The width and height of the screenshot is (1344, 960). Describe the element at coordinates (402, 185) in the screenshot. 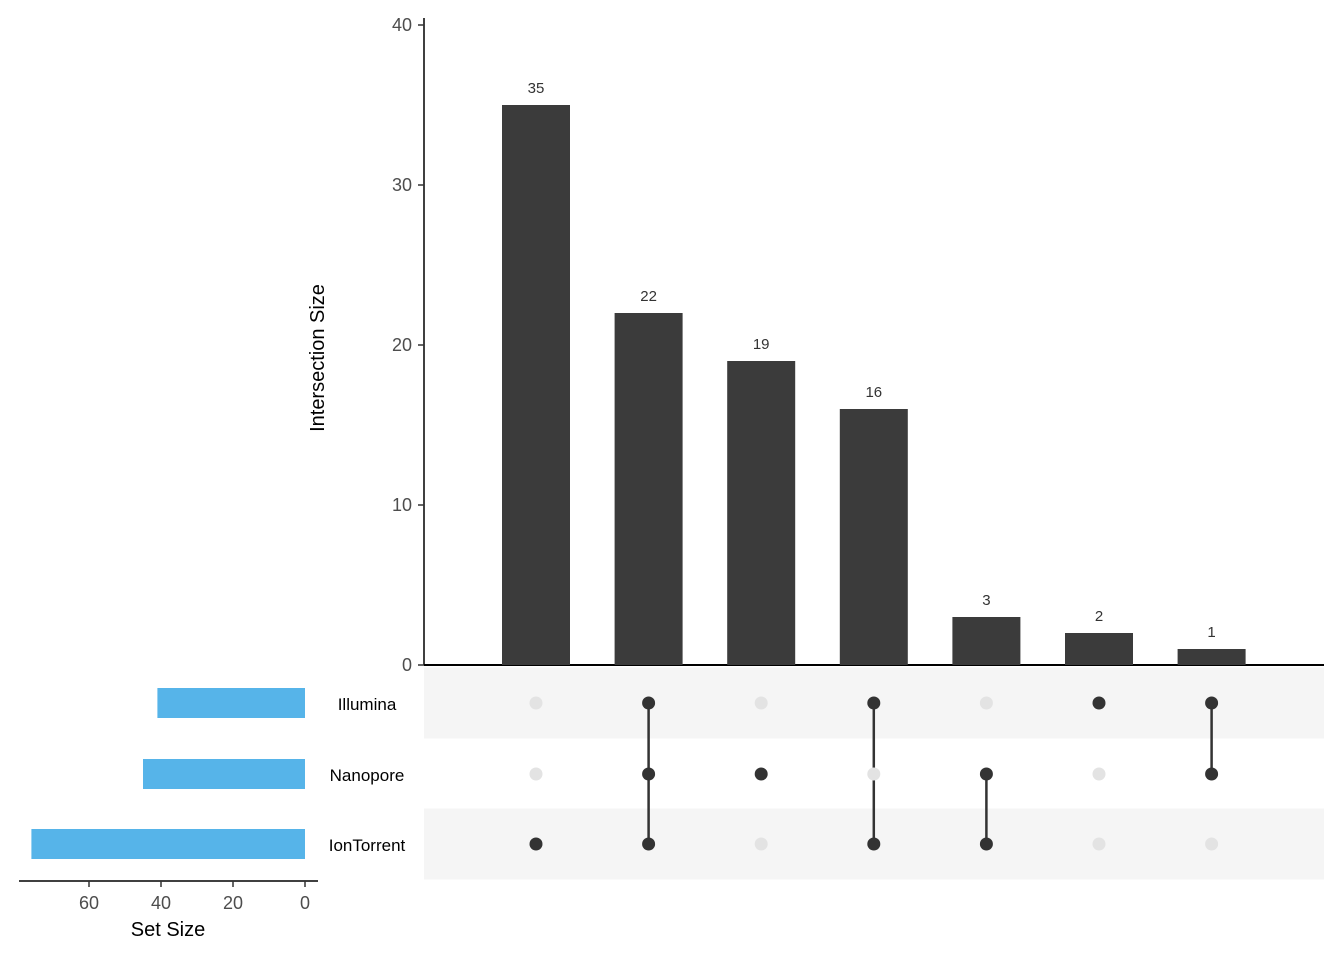

I see `y-tick-label: 30` at that location.